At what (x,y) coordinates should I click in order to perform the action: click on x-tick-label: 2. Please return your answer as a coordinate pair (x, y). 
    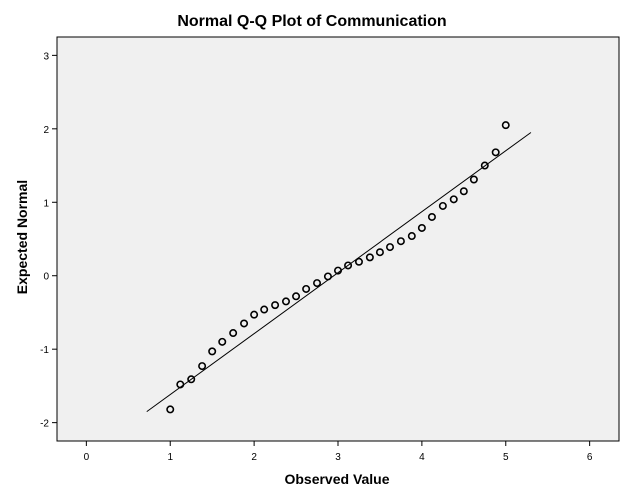
    Looking at the image, I should click on (254, 457).